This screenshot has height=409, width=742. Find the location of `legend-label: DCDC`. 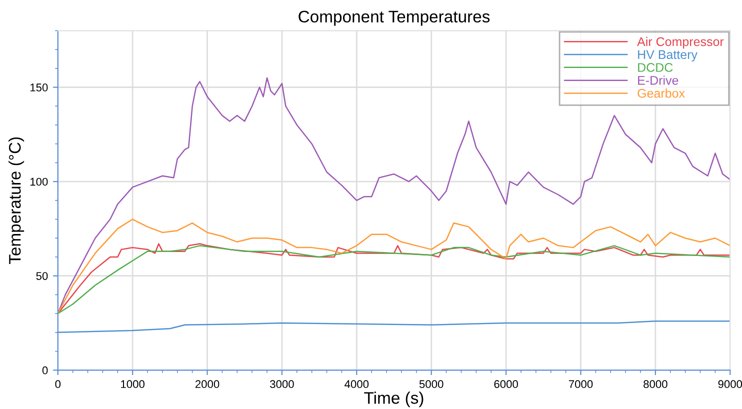

legend-label: DCDC is located at coordinates (655, 67).